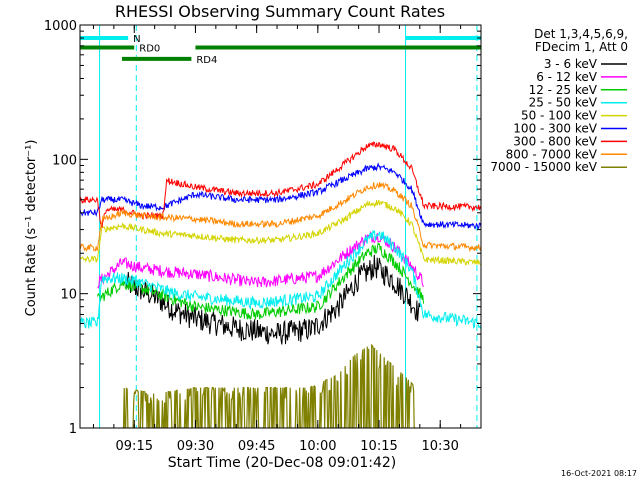 This screenshot has width=640, height=480. What do you see at coordinates (73, 429) in the screenshot?
I see `y-tick-label-0: 1` at bounding box center [73, 429].